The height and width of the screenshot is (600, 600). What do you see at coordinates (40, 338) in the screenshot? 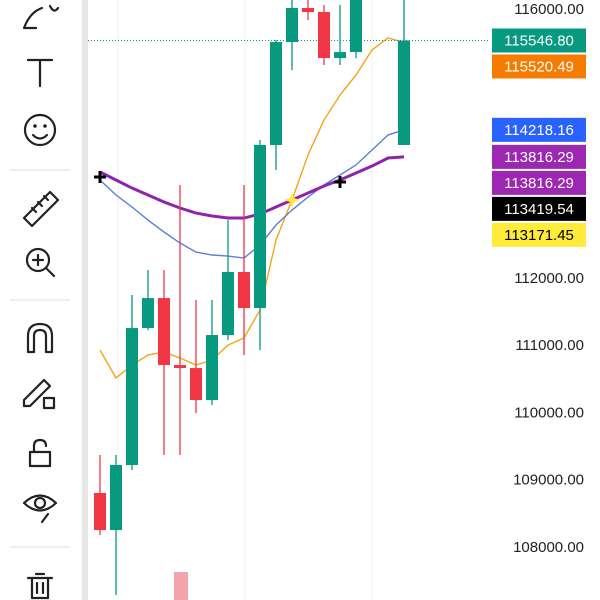
I see `magnet-tool` at bounding box center [40, 338].